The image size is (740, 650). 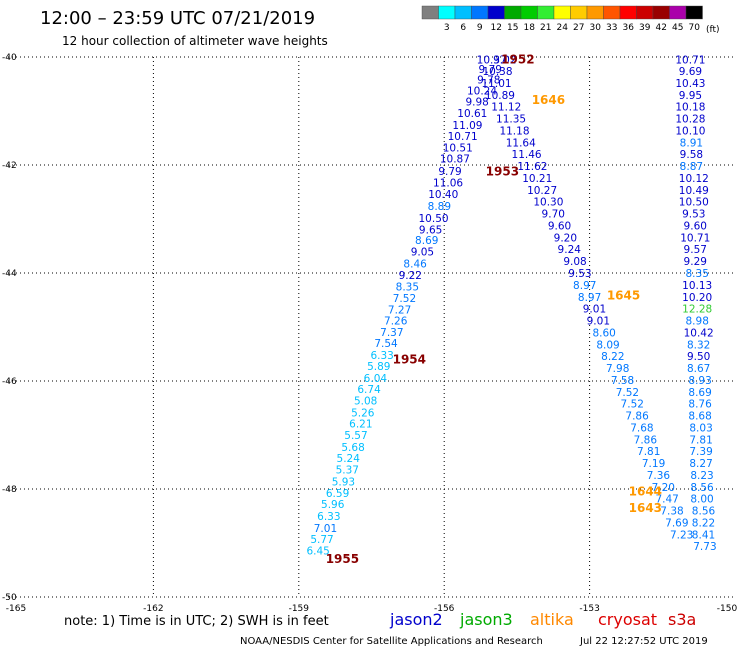 What do you see at coordinates (463, 28) in the screenshot?
I see `legend-label: 6` at bounding box center [463, 28].